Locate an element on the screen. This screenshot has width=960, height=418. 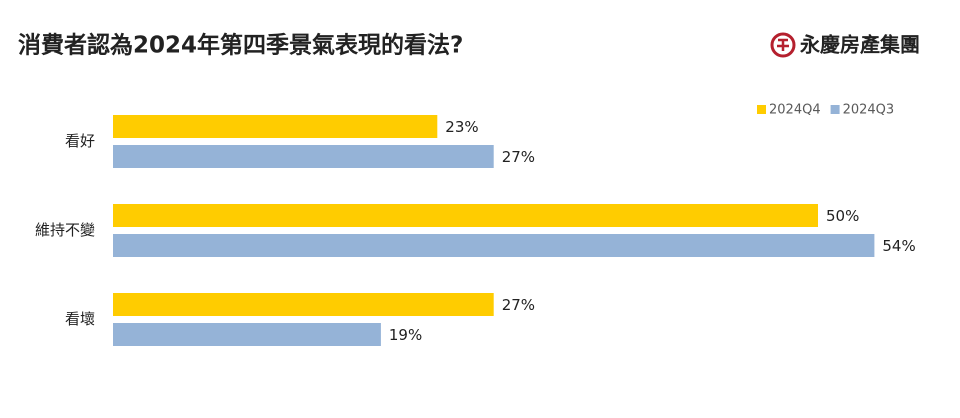
value-label: 50% is located at coordinates (842, 216).